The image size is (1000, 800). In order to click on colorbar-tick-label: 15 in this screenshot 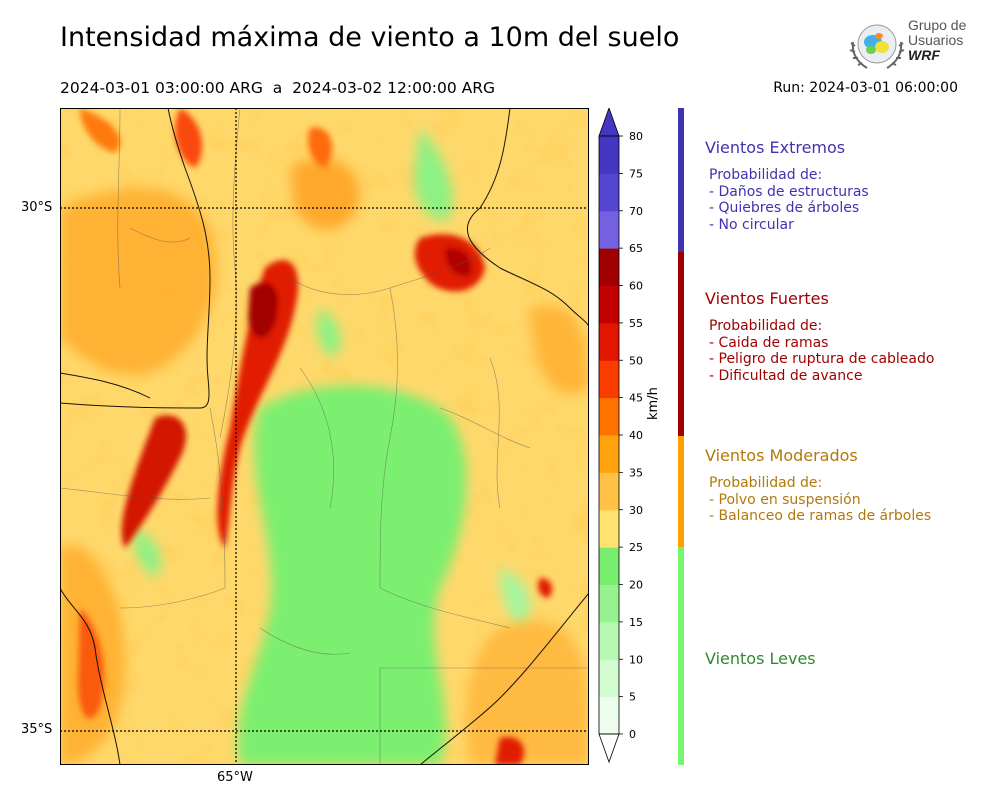, I will do `click(636, 622)`.